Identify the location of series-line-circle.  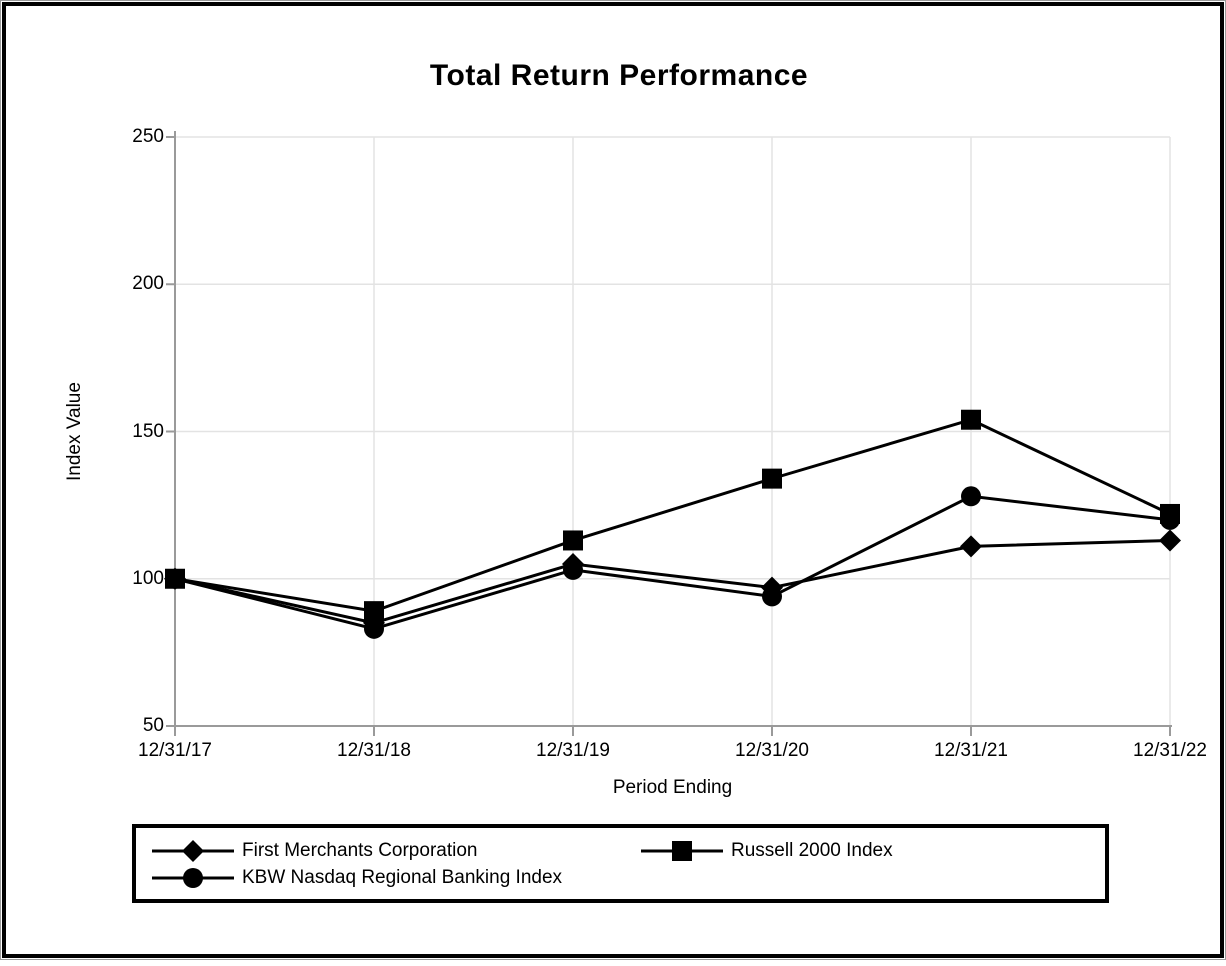
(672, 562).